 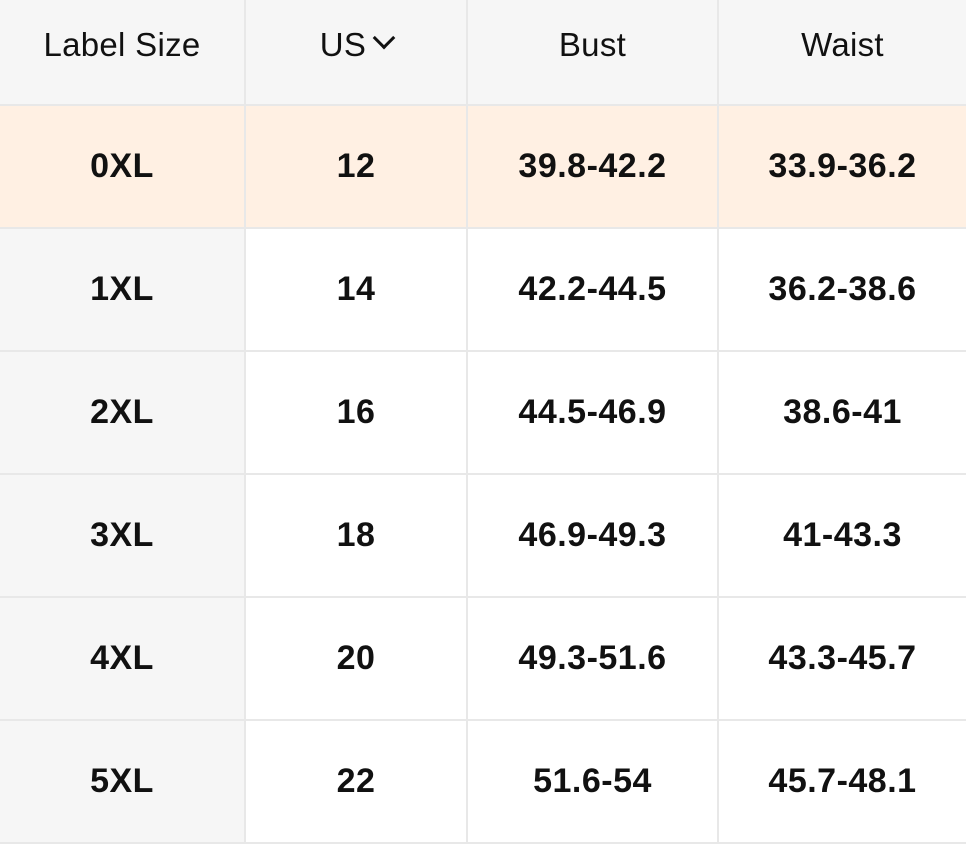 I want to click on table-row: 4XL 20 49.3-51.6 43.3-45.7, so click(x=483, y=659).